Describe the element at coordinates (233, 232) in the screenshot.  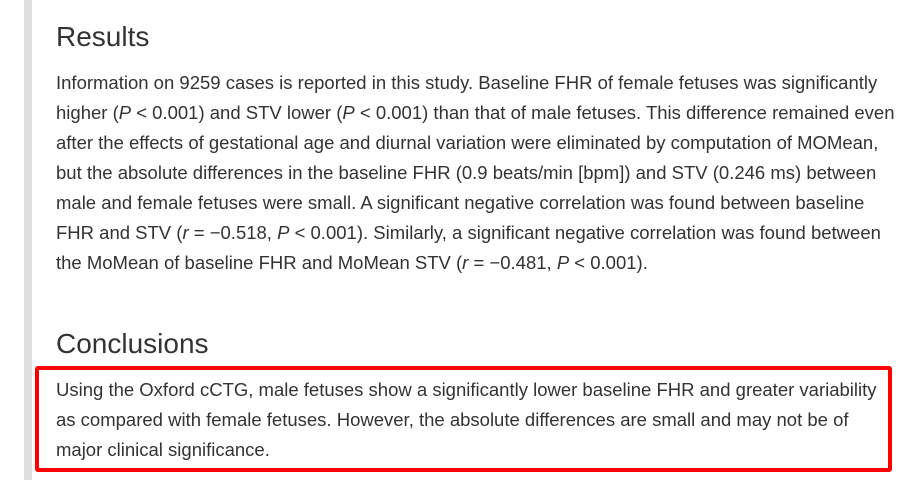
I see `results-text-4: = −0.518,` at that location.